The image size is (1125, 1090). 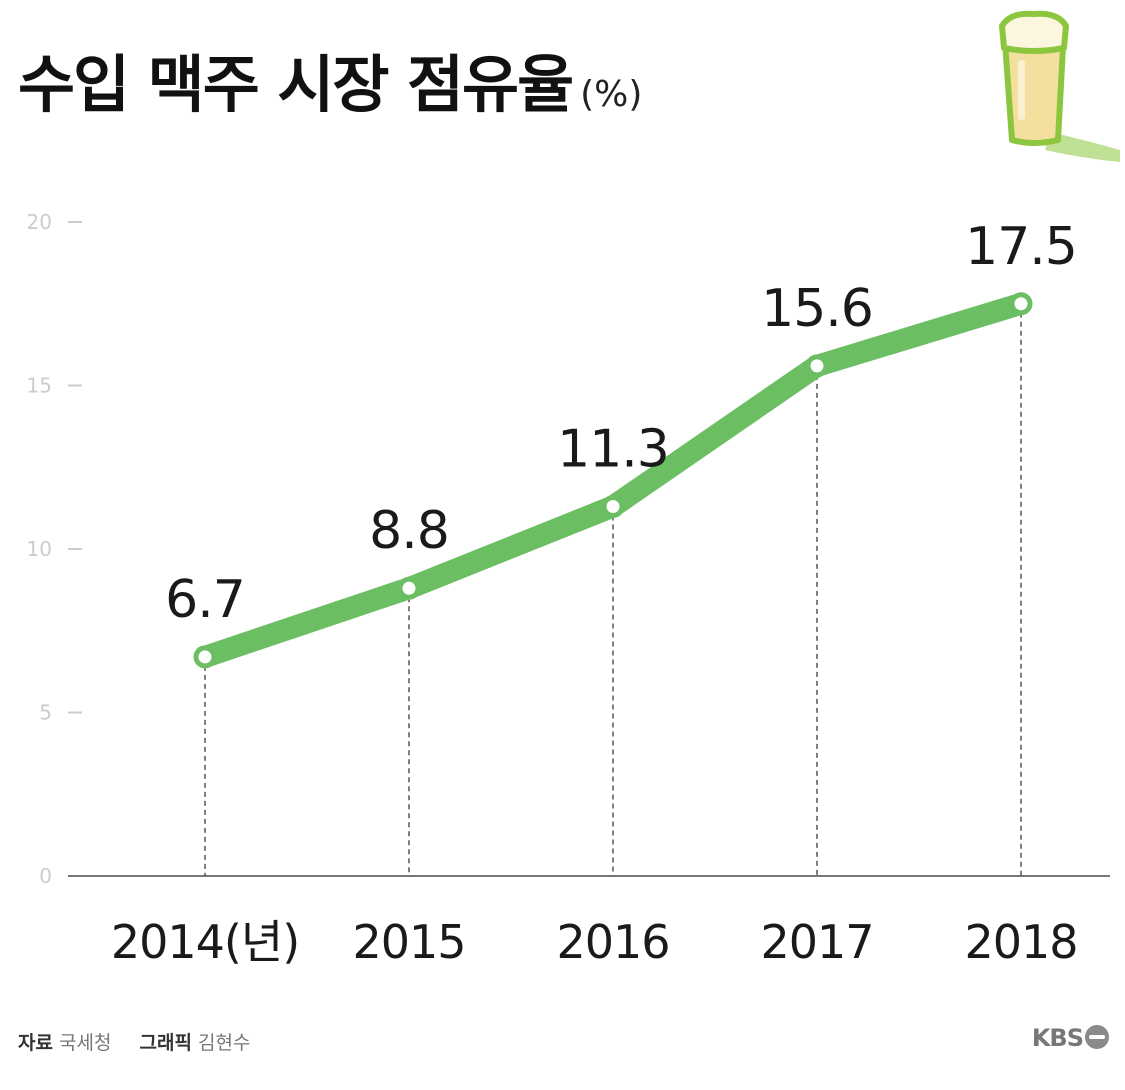 What do you see at coordinates (205, 600) in the screenshot?
I see `data-label: 6.7` at bounding box center [205, 600].